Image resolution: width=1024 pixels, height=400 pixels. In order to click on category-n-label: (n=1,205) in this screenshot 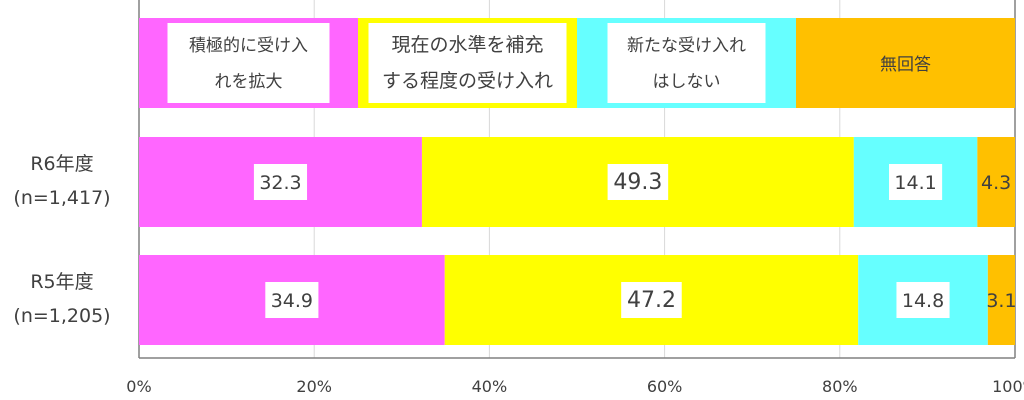, I will do `click(61, 316)`.